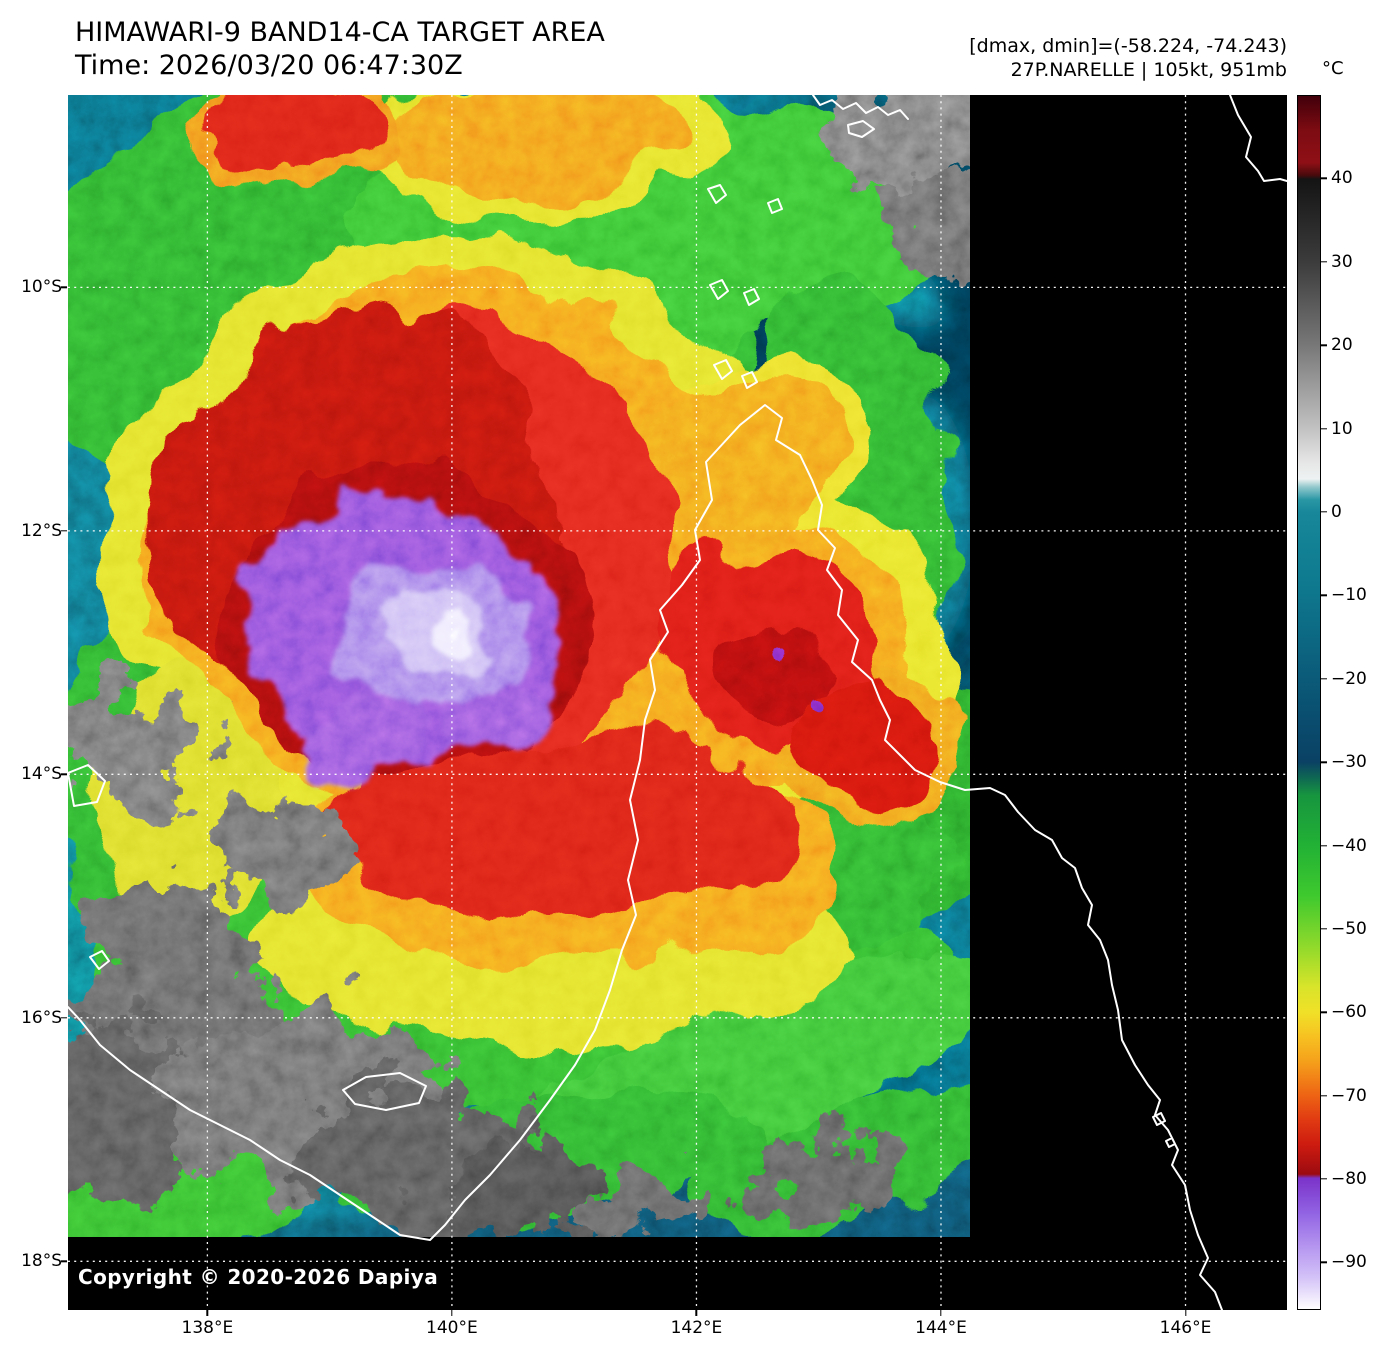  Describe the element at coordinates (41, 774) in the screenshot. I see `lat-tick-label: 14°S` at that location.